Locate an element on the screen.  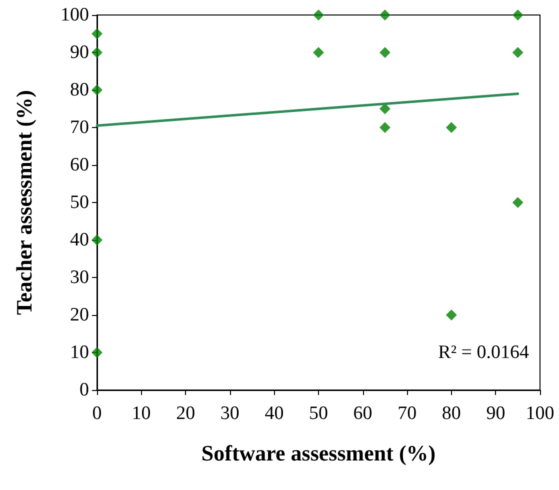
y-tick-label: 40 is located at coordinates (79, 240).